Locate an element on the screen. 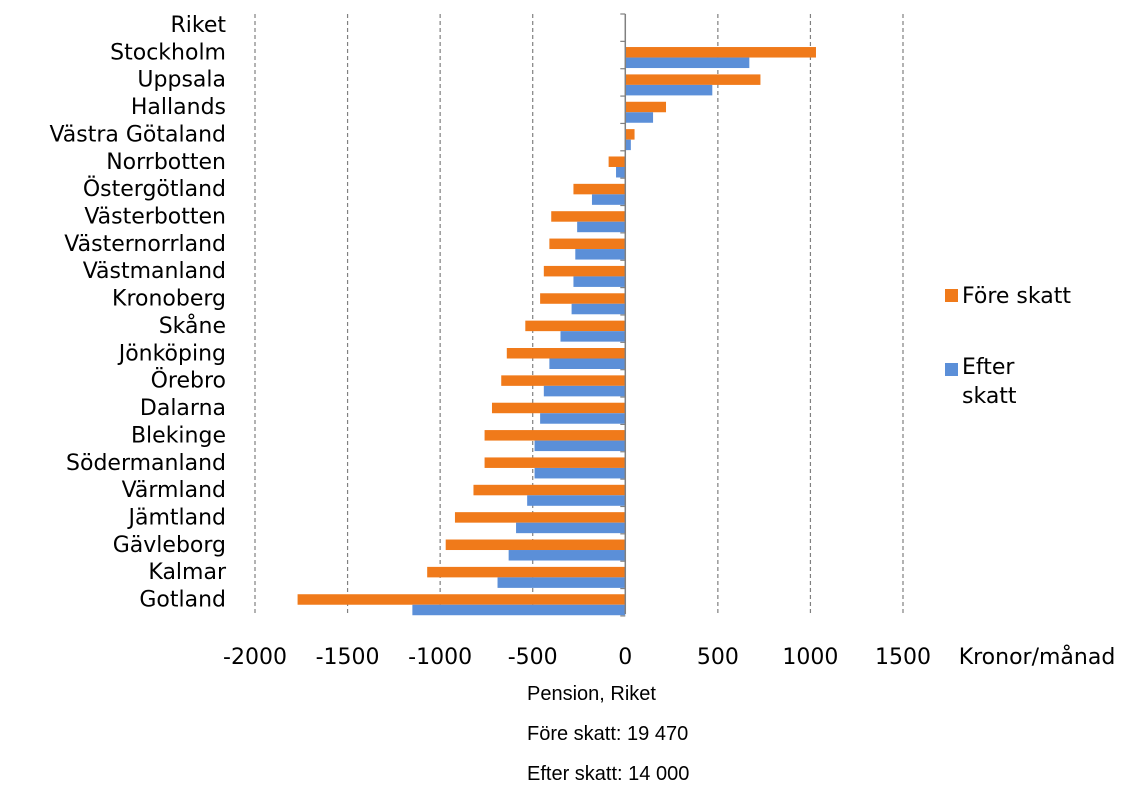 The image size is (1138, 785). axis-layer is located at coordinates (623, 315).